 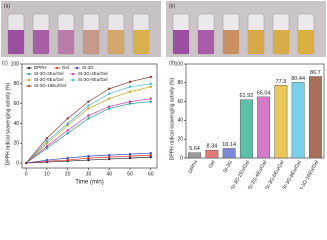 What do you see at coordinates (172, 63) in the screenshot?
I see `panel-label: (d)` at bounding box center [172, 63].